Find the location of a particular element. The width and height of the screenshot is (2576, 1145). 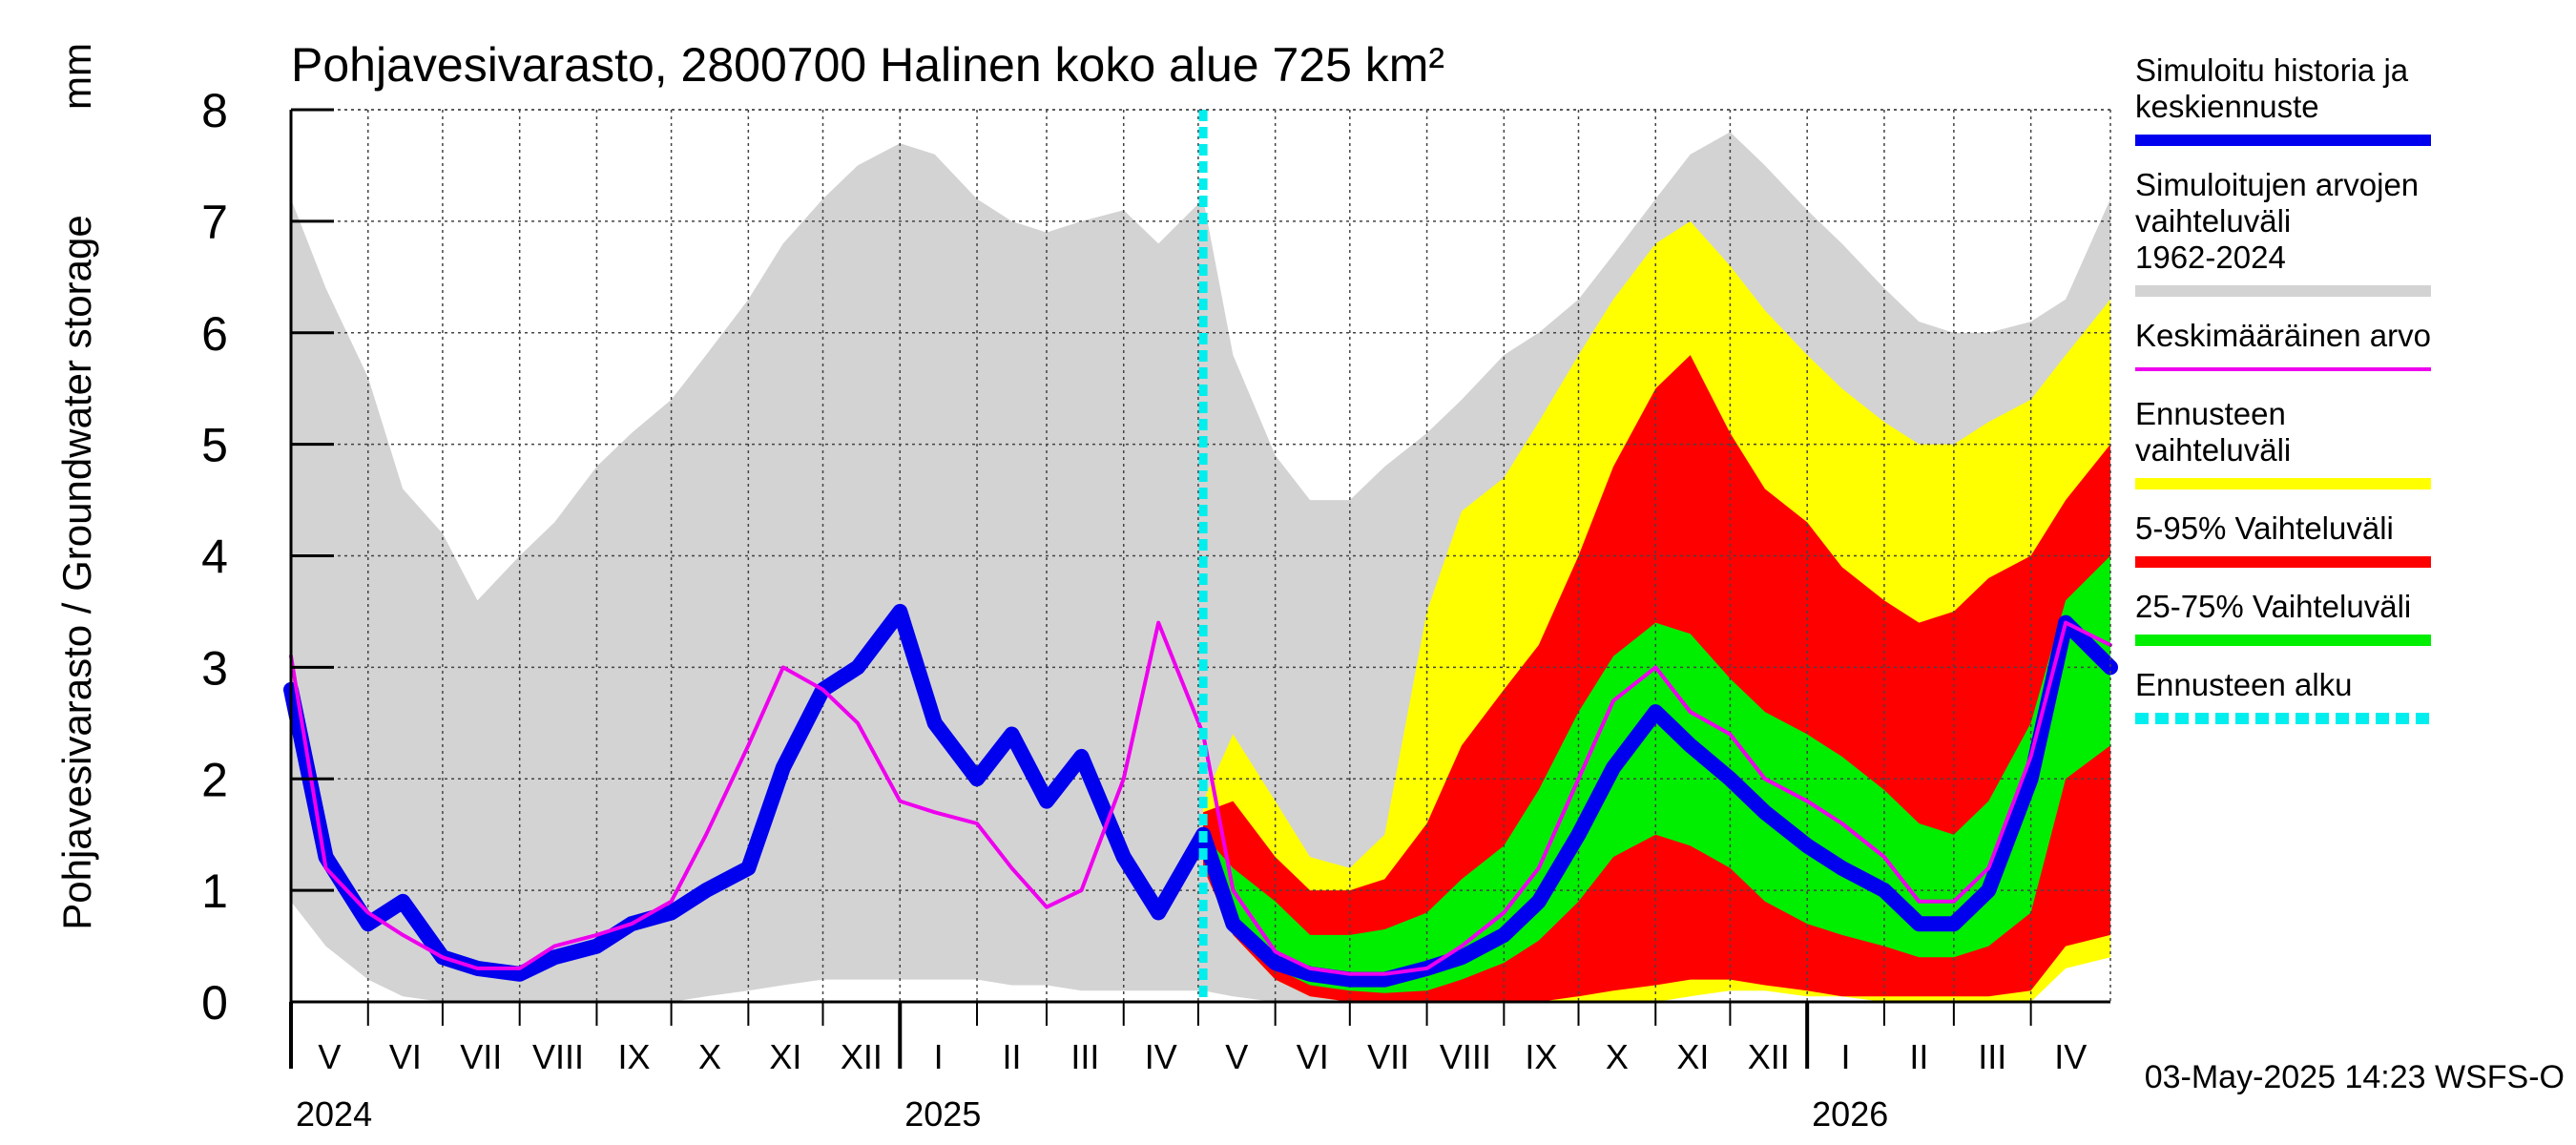

month-label-11: IV is located at coordinates (1161, 1056).